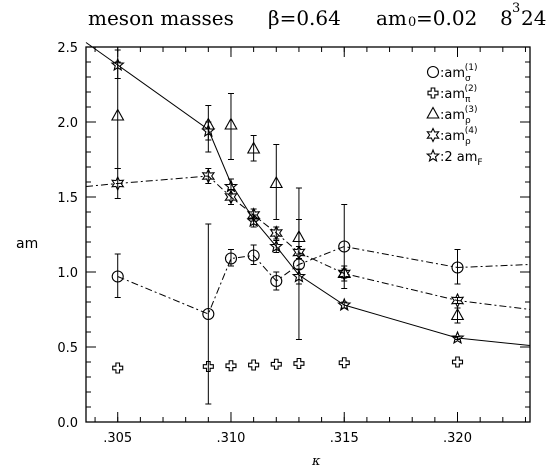  Describe the element at coordinates (458, 73) in the screenshot. I see `legend-label-circle: :amσ(1)` at that location.